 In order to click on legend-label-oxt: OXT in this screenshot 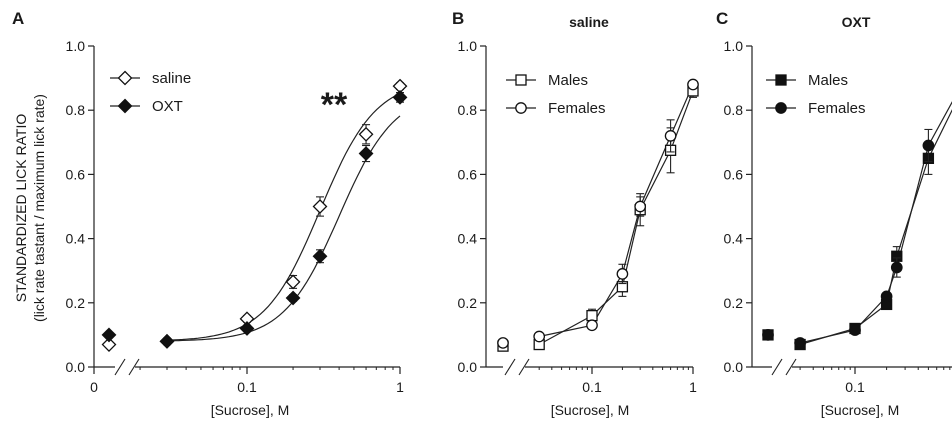, I will do `click(167, 106)`.